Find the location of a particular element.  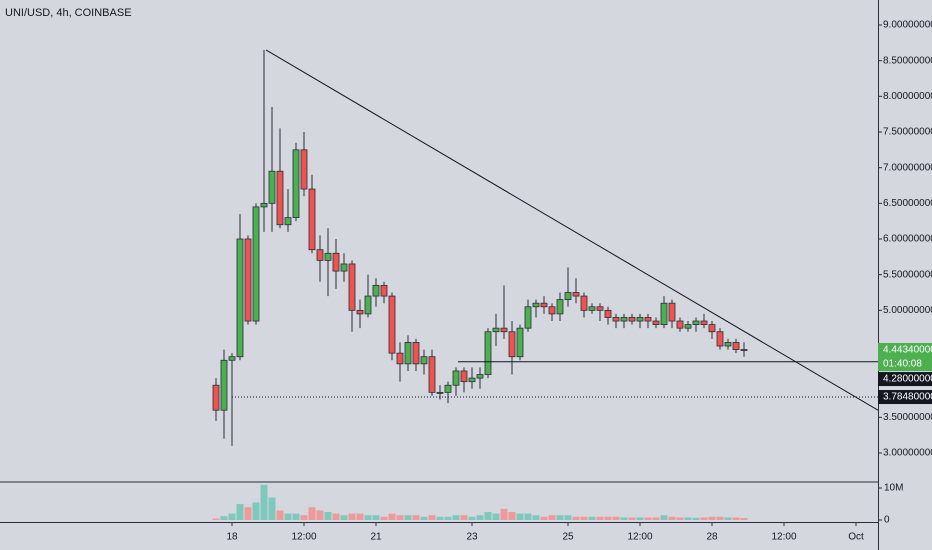

last-price-box is located at coordinates (905, 350).